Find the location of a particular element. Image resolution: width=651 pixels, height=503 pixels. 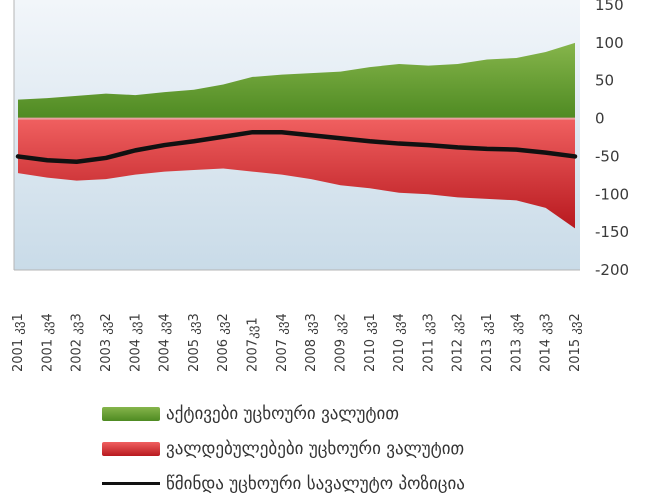

legend-label-assets: აქტივები უცხოური ვალუტით is located at coordinates (282, 413).